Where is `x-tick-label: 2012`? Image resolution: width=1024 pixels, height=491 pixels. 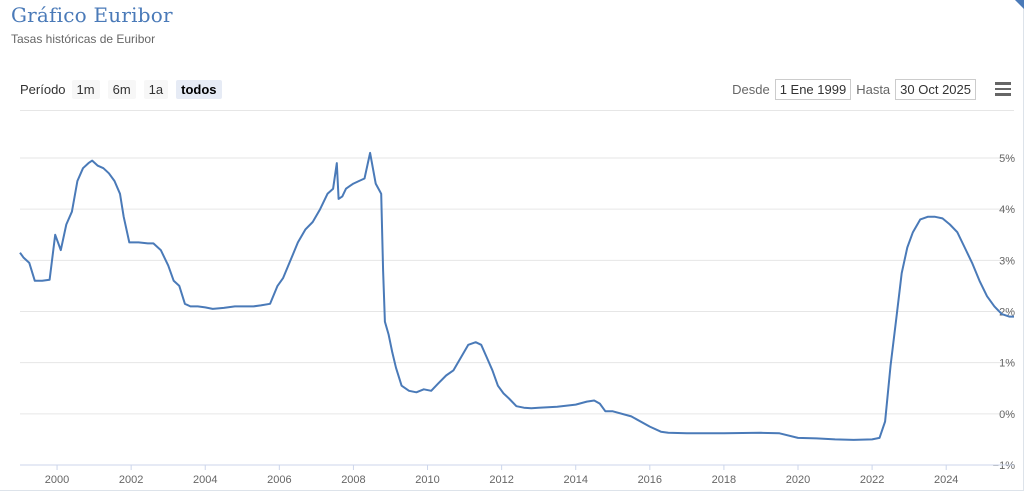
x-tick-label: 2012 is located at coordinates (501, 480).